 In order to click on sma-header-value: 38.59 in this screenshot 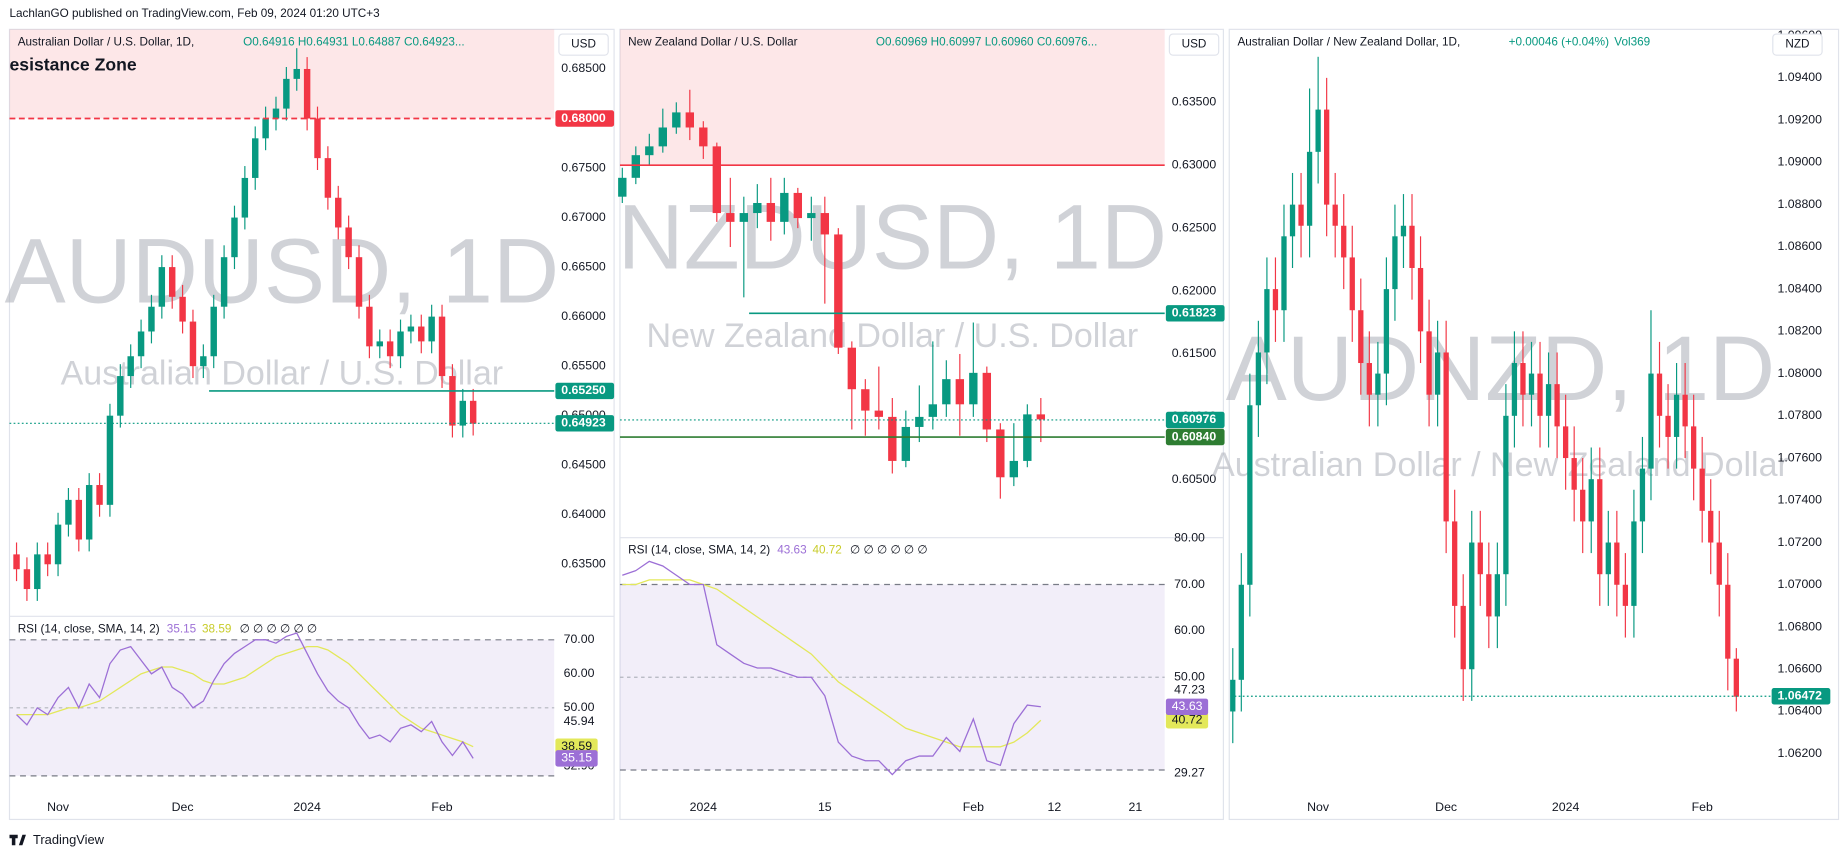, I will do `click(216, 628)`.